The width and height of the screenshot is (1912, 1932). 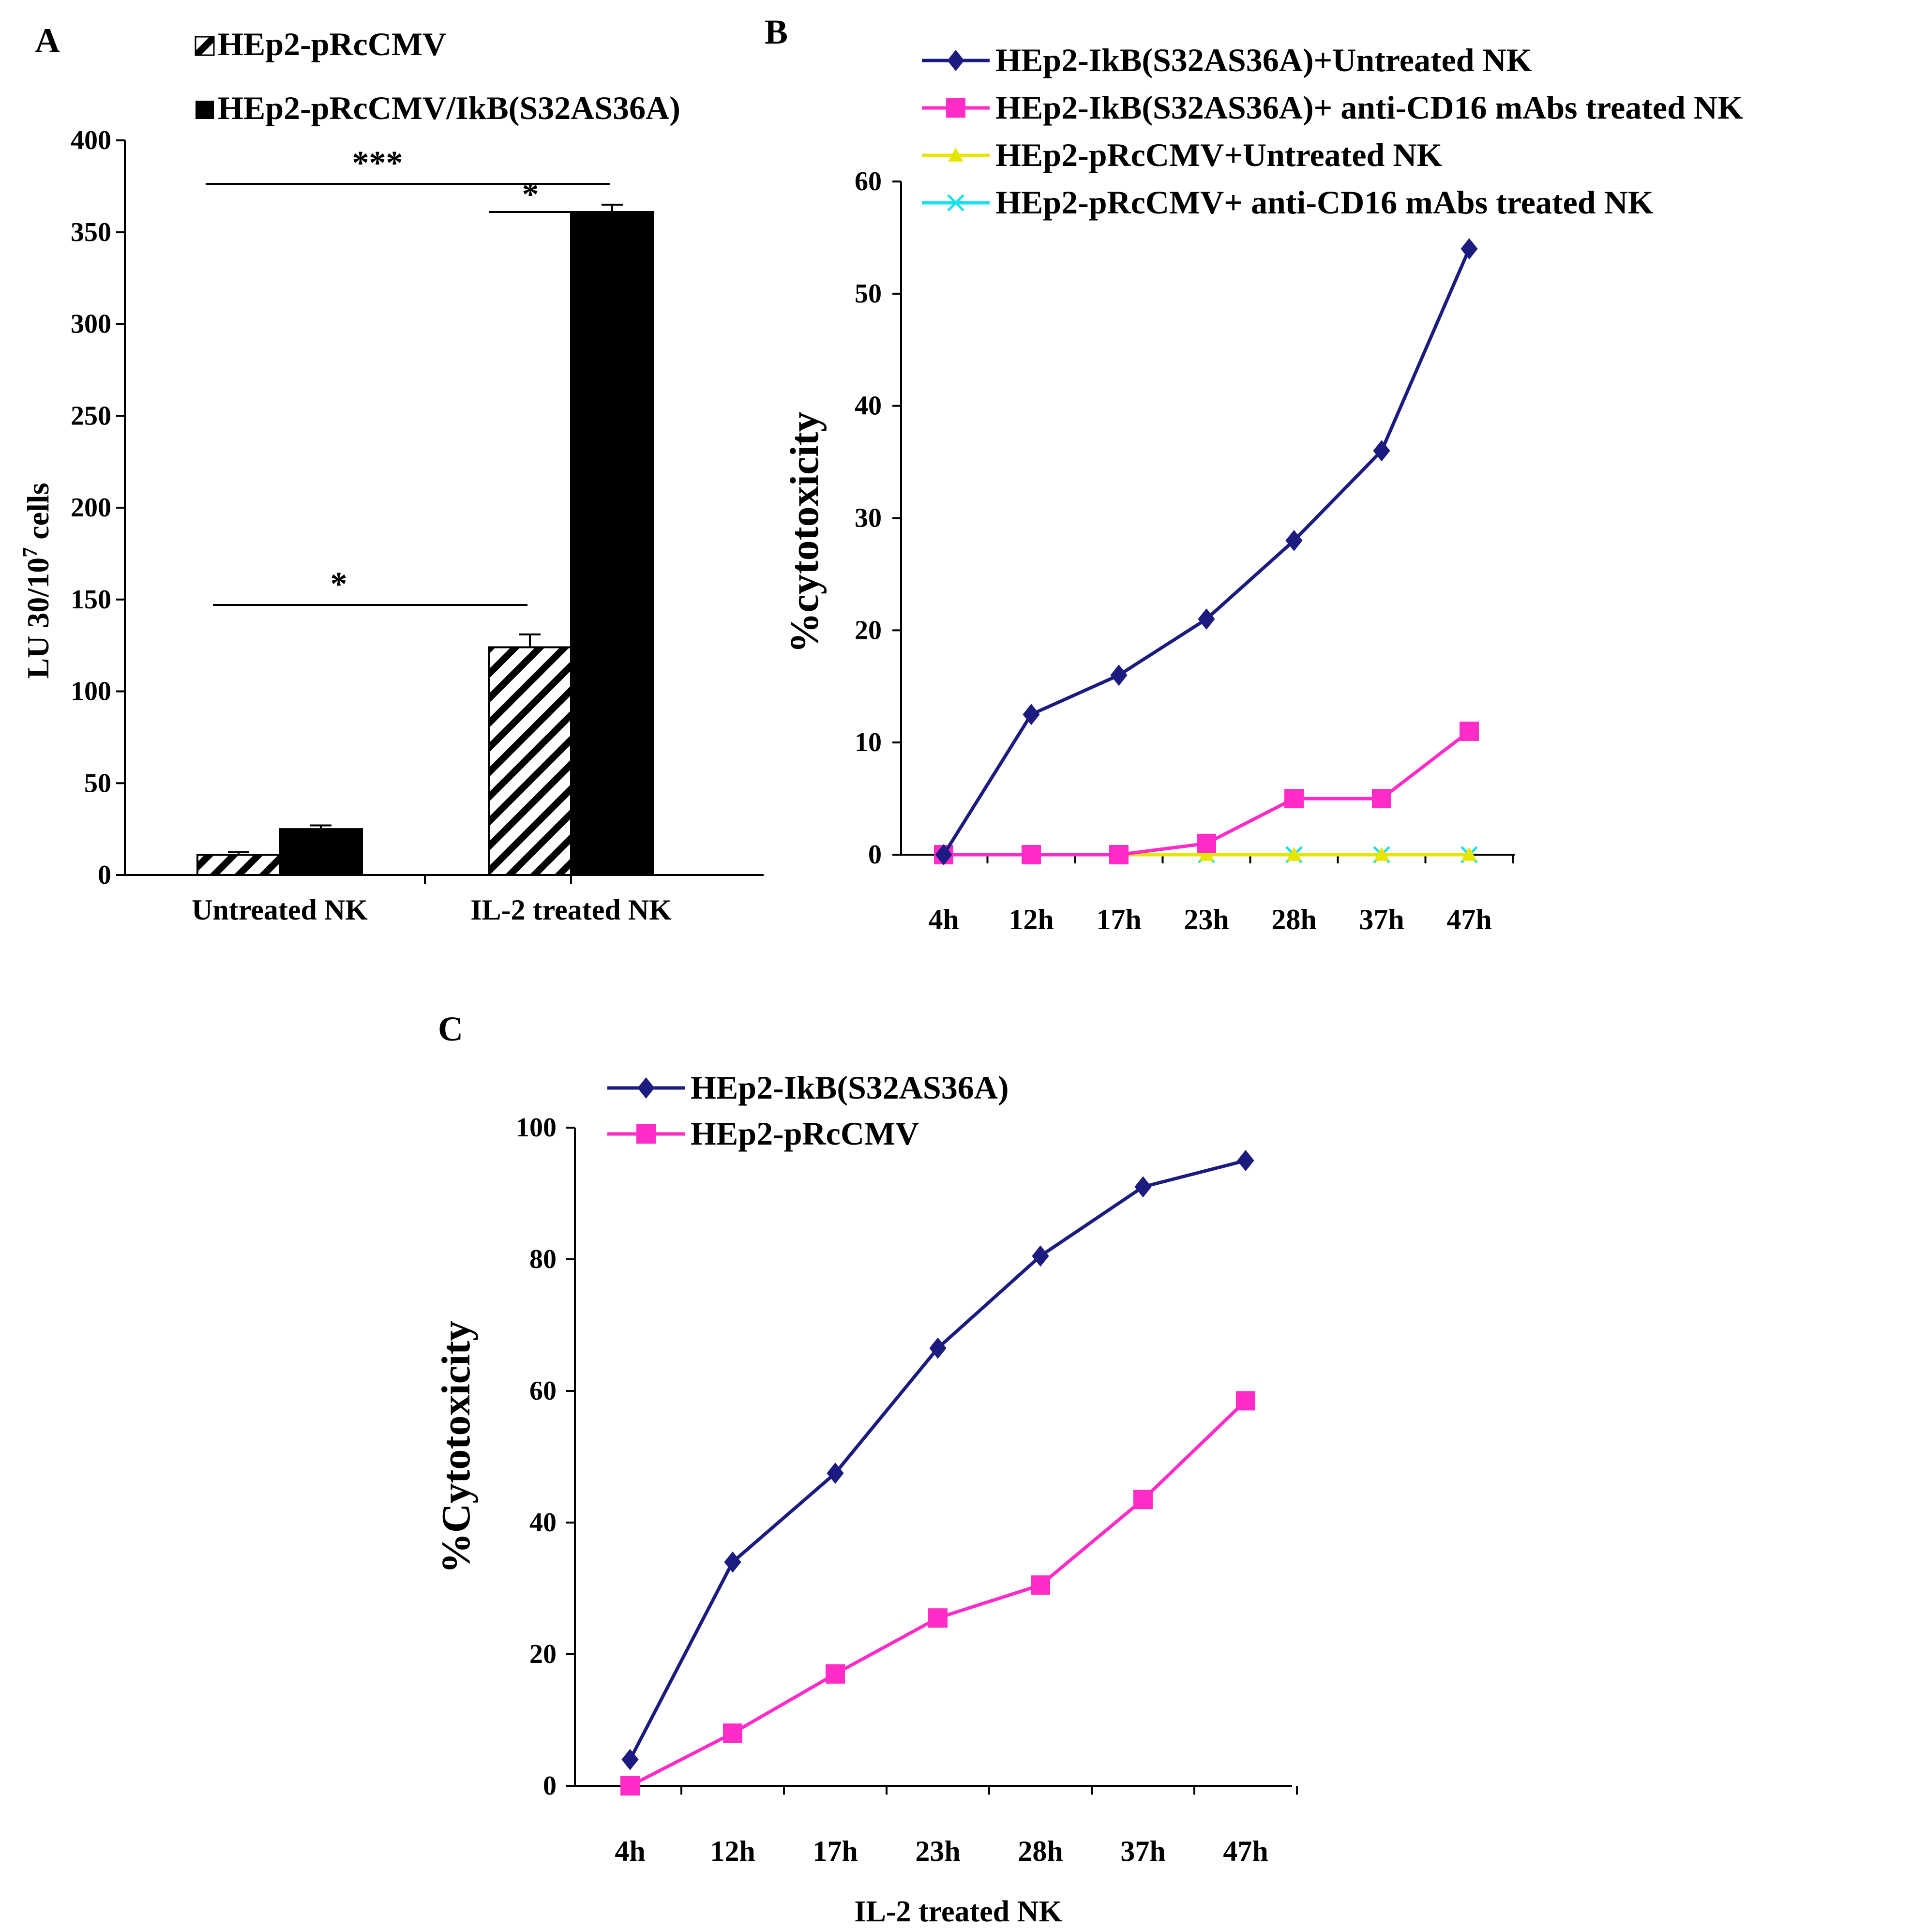 I want to click on panel-a-letter: A, so click(x=47, y=40).